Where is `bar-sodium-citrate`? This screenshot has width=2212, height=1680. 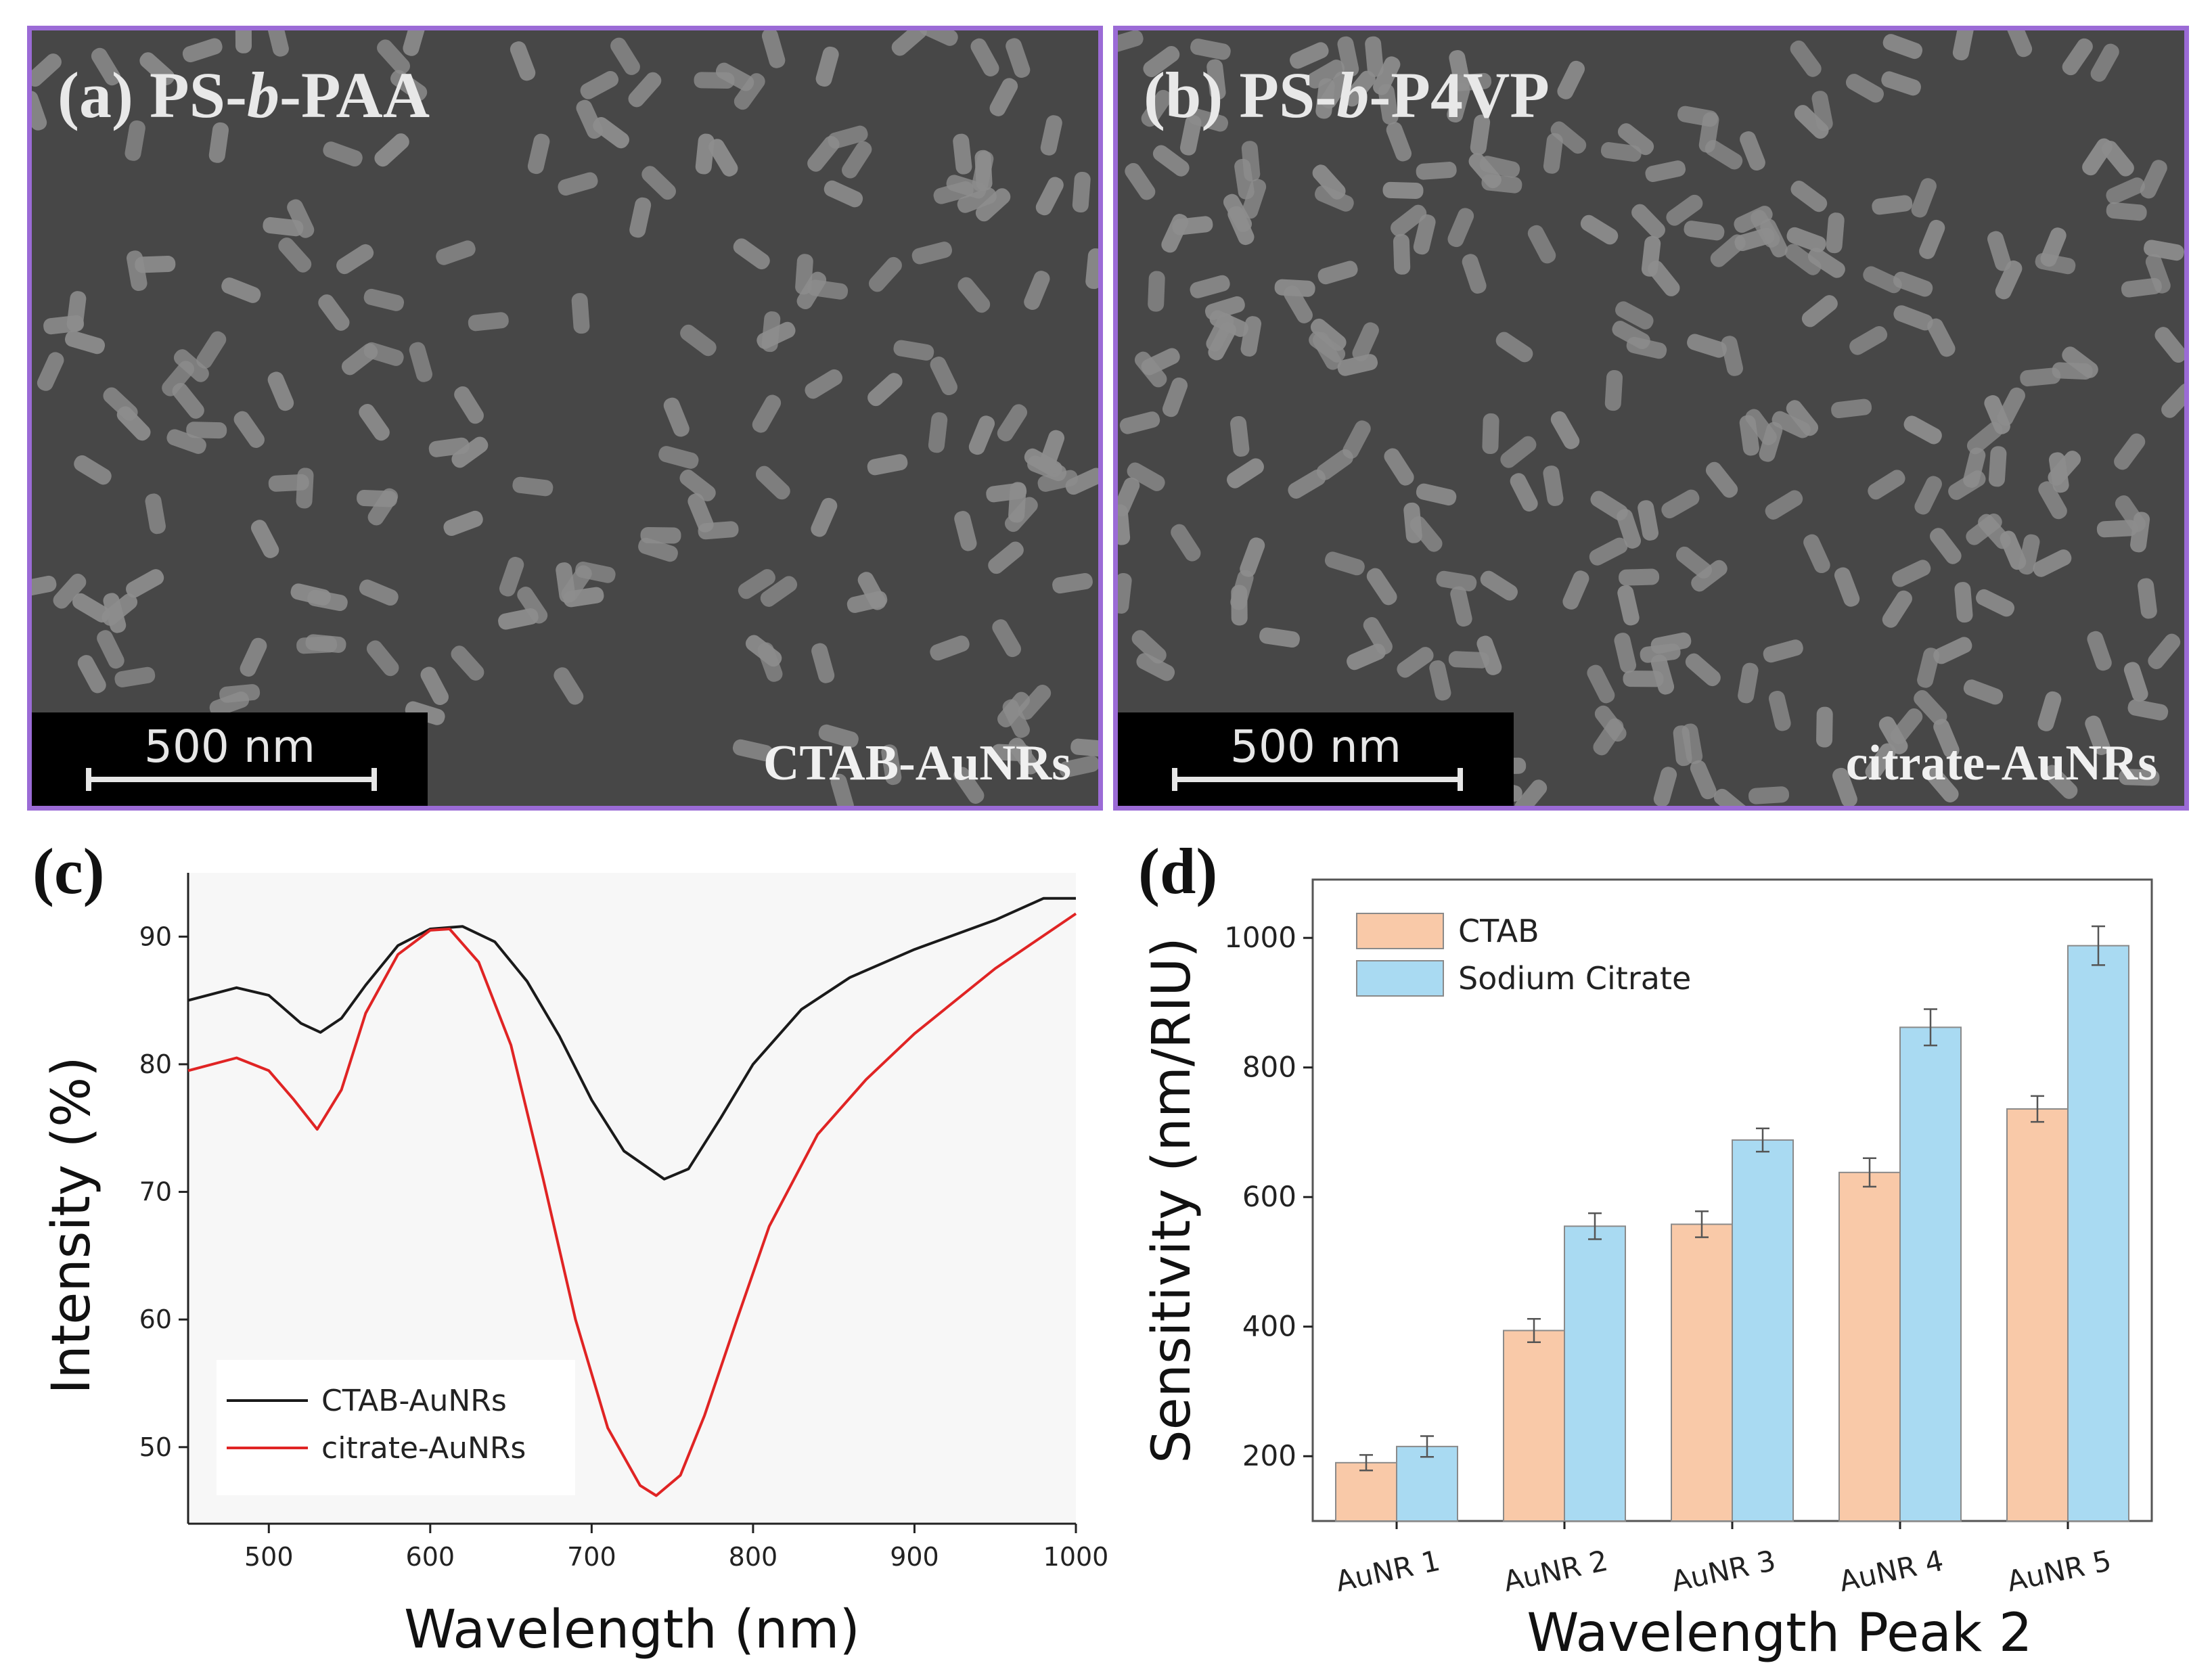 bar-sodium-citrate is located at coordinates (2098, 1234).